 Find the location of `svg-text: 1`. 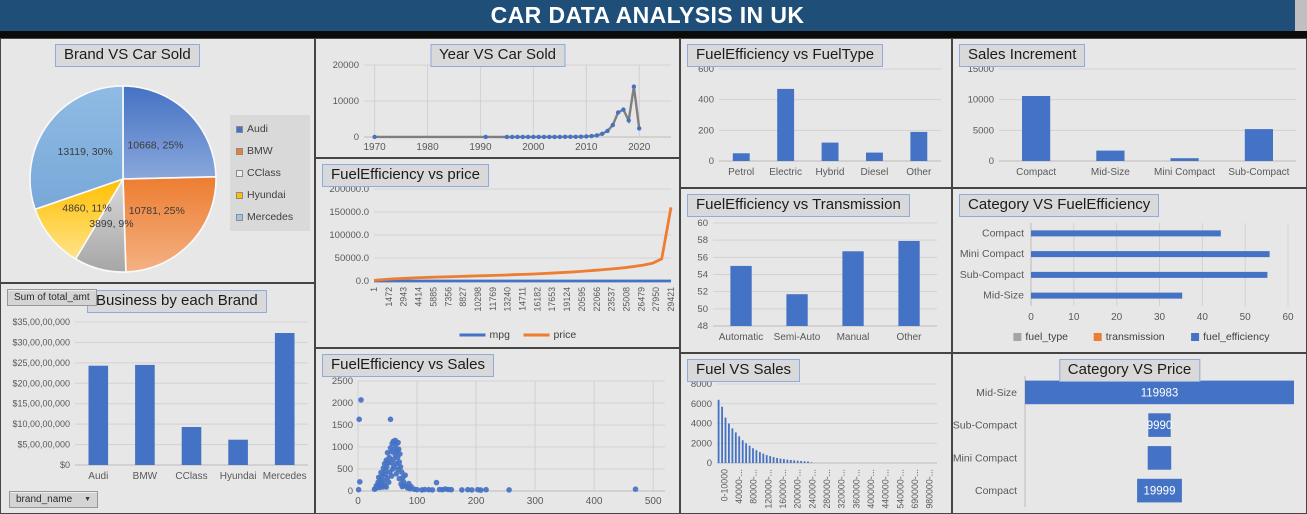

svg-text: 1 is located at coordinates (374, 289).